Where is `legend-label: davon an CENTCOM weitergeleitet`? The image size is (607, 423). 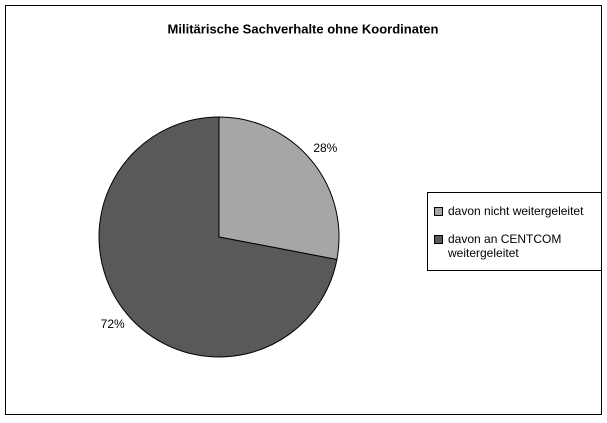 legend-label: davon an CENTCOM weitergeleitet is located at coordinates (505, 246).